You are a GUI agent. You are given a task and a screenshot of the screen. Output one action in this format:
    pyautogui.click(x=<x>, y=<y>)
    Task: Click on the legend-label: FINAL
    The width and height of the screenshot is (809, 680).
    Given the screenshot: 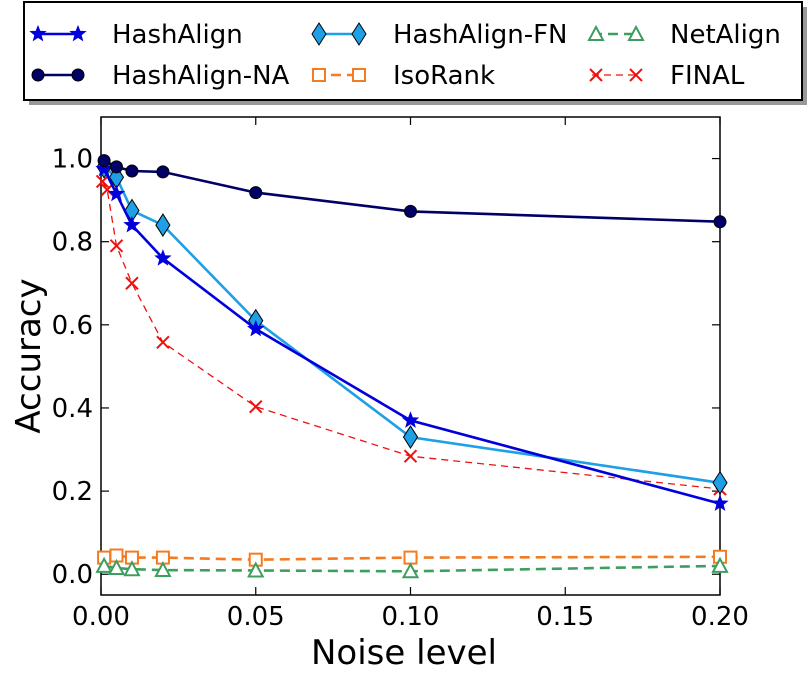 What is the action you would take?
    pyautogui.click(x=707, y=76)
    